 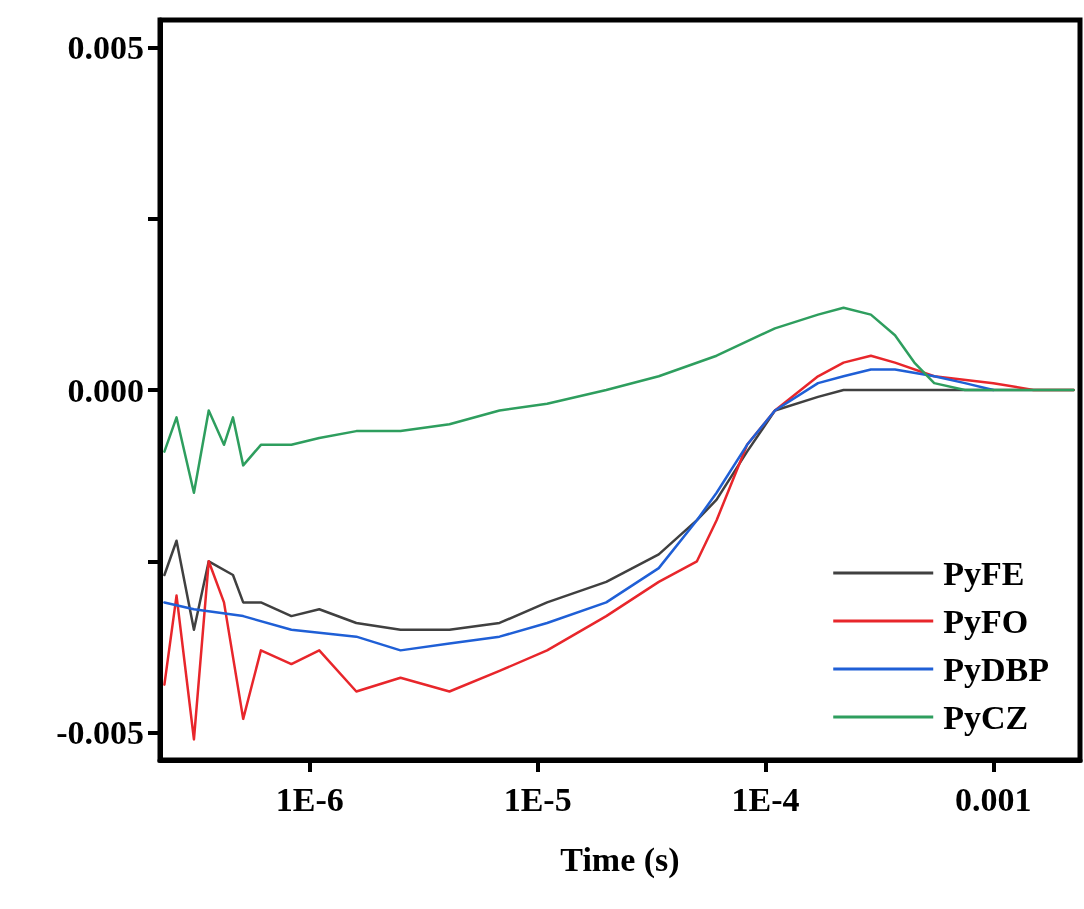 I want to click on y-tick-label: 0.005, so click(x=105, y=47).